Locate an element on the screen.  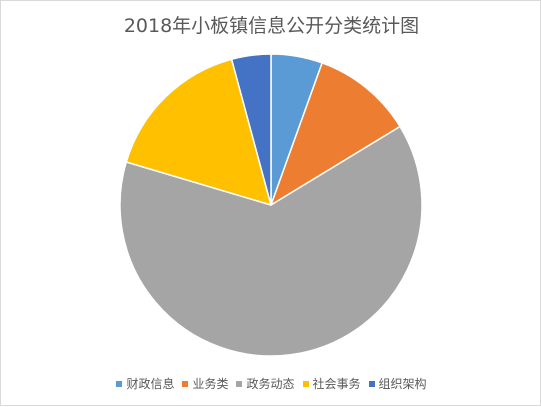
legend-item-5: 组织架构 is located at coordinates (397, 383).